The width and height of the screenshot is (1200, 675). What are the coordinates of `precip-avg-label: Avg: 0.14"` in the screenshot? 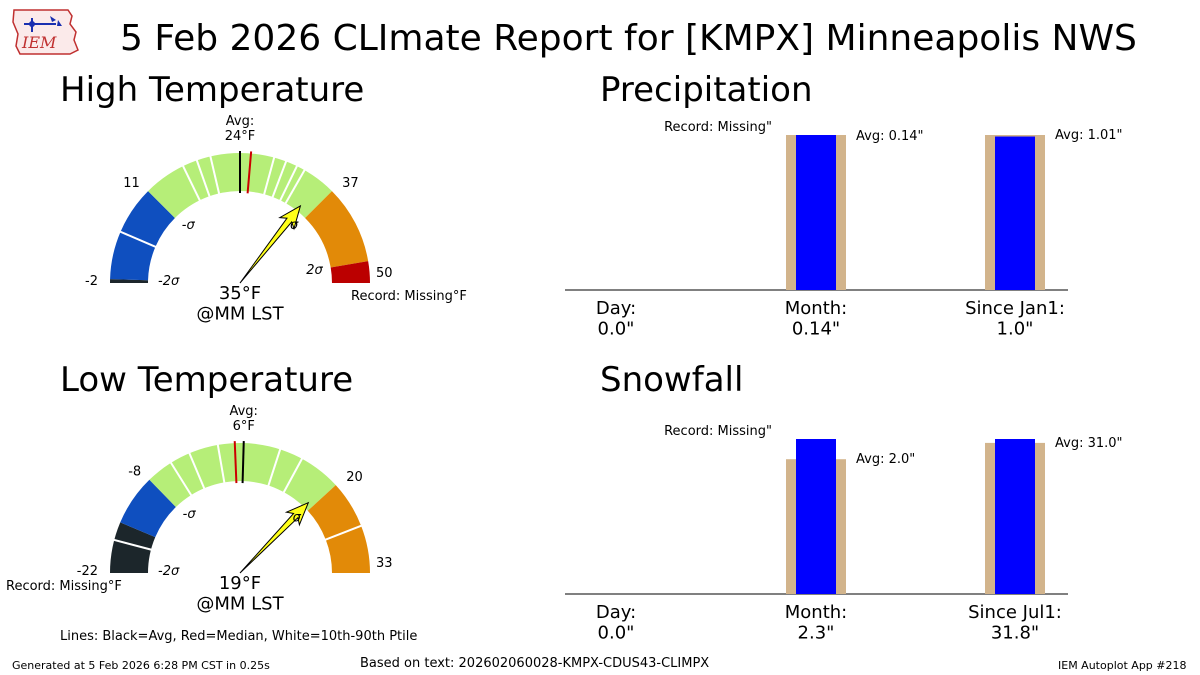 It's located at (890, 136).